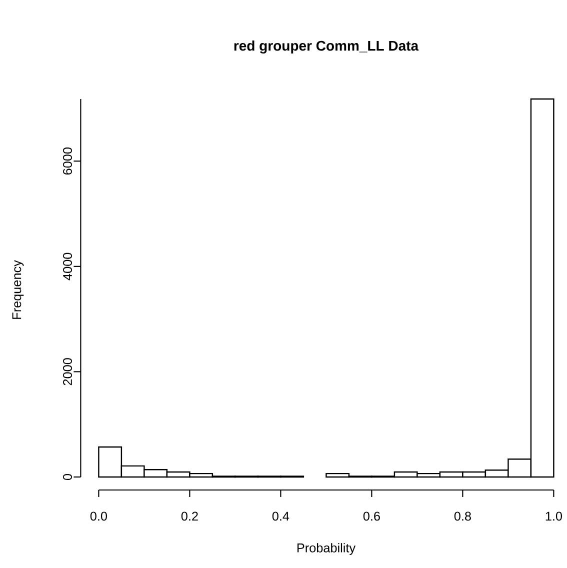 This screenshot has width=567, height=568. Describe the element at coordinates (67, 477) in the screenshot. I see `y-tick-label: 0` at that location.